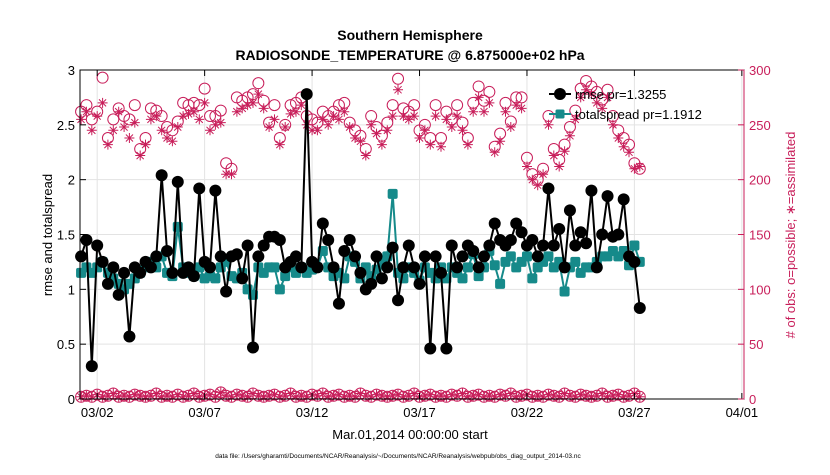 The image size is (830, 475). What do you see at coordinates (790, 235) in the screenshot?
I see `y-axis-label-right: # of obs: o=possible; ∗=assimilated` at bounding box center [790, 235].